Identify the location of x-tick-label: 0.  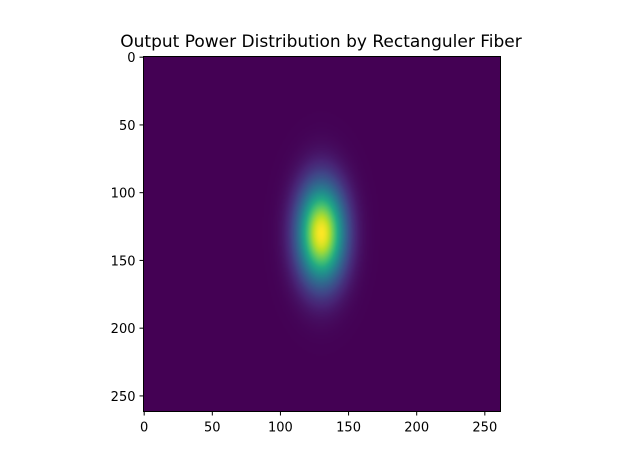
(144, 428).